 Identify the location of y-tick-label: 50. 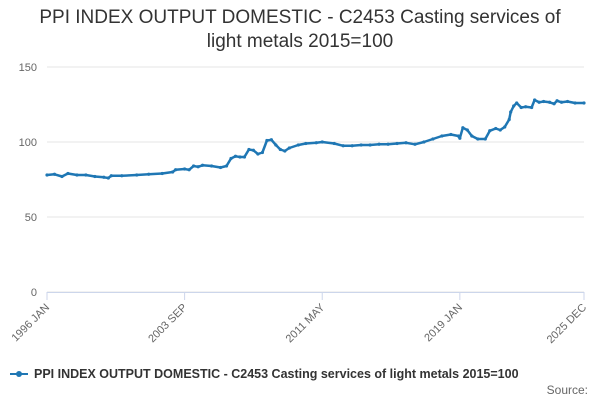
(31, 218).